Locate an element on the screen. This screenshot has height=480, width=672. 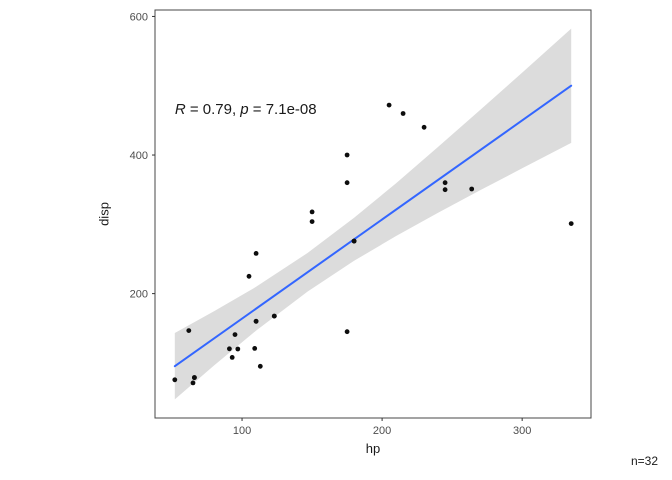
annotation-r-value: = 0.79, is located at coordinates (213, 110).